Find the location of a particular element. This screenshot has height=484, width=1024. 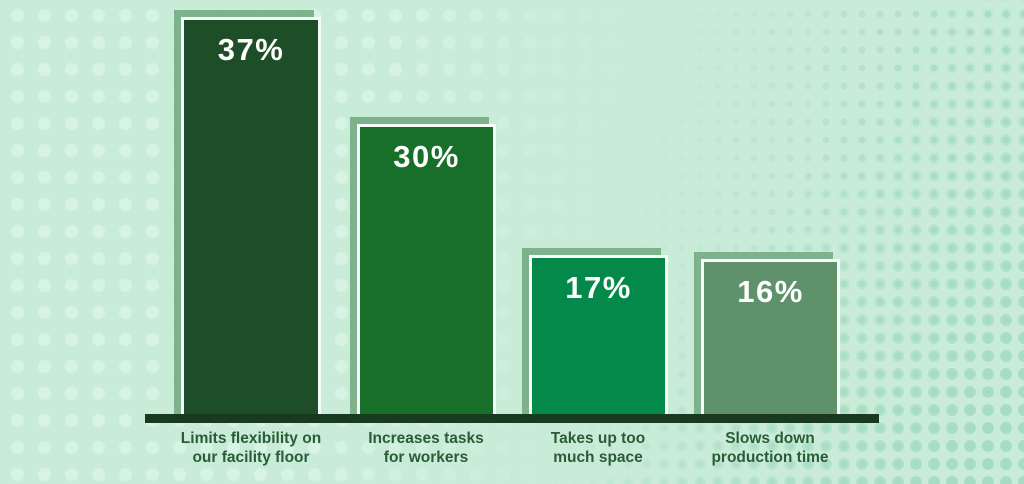

bar-group-increases-tasks: 30% is located at coordinates (423, 267).